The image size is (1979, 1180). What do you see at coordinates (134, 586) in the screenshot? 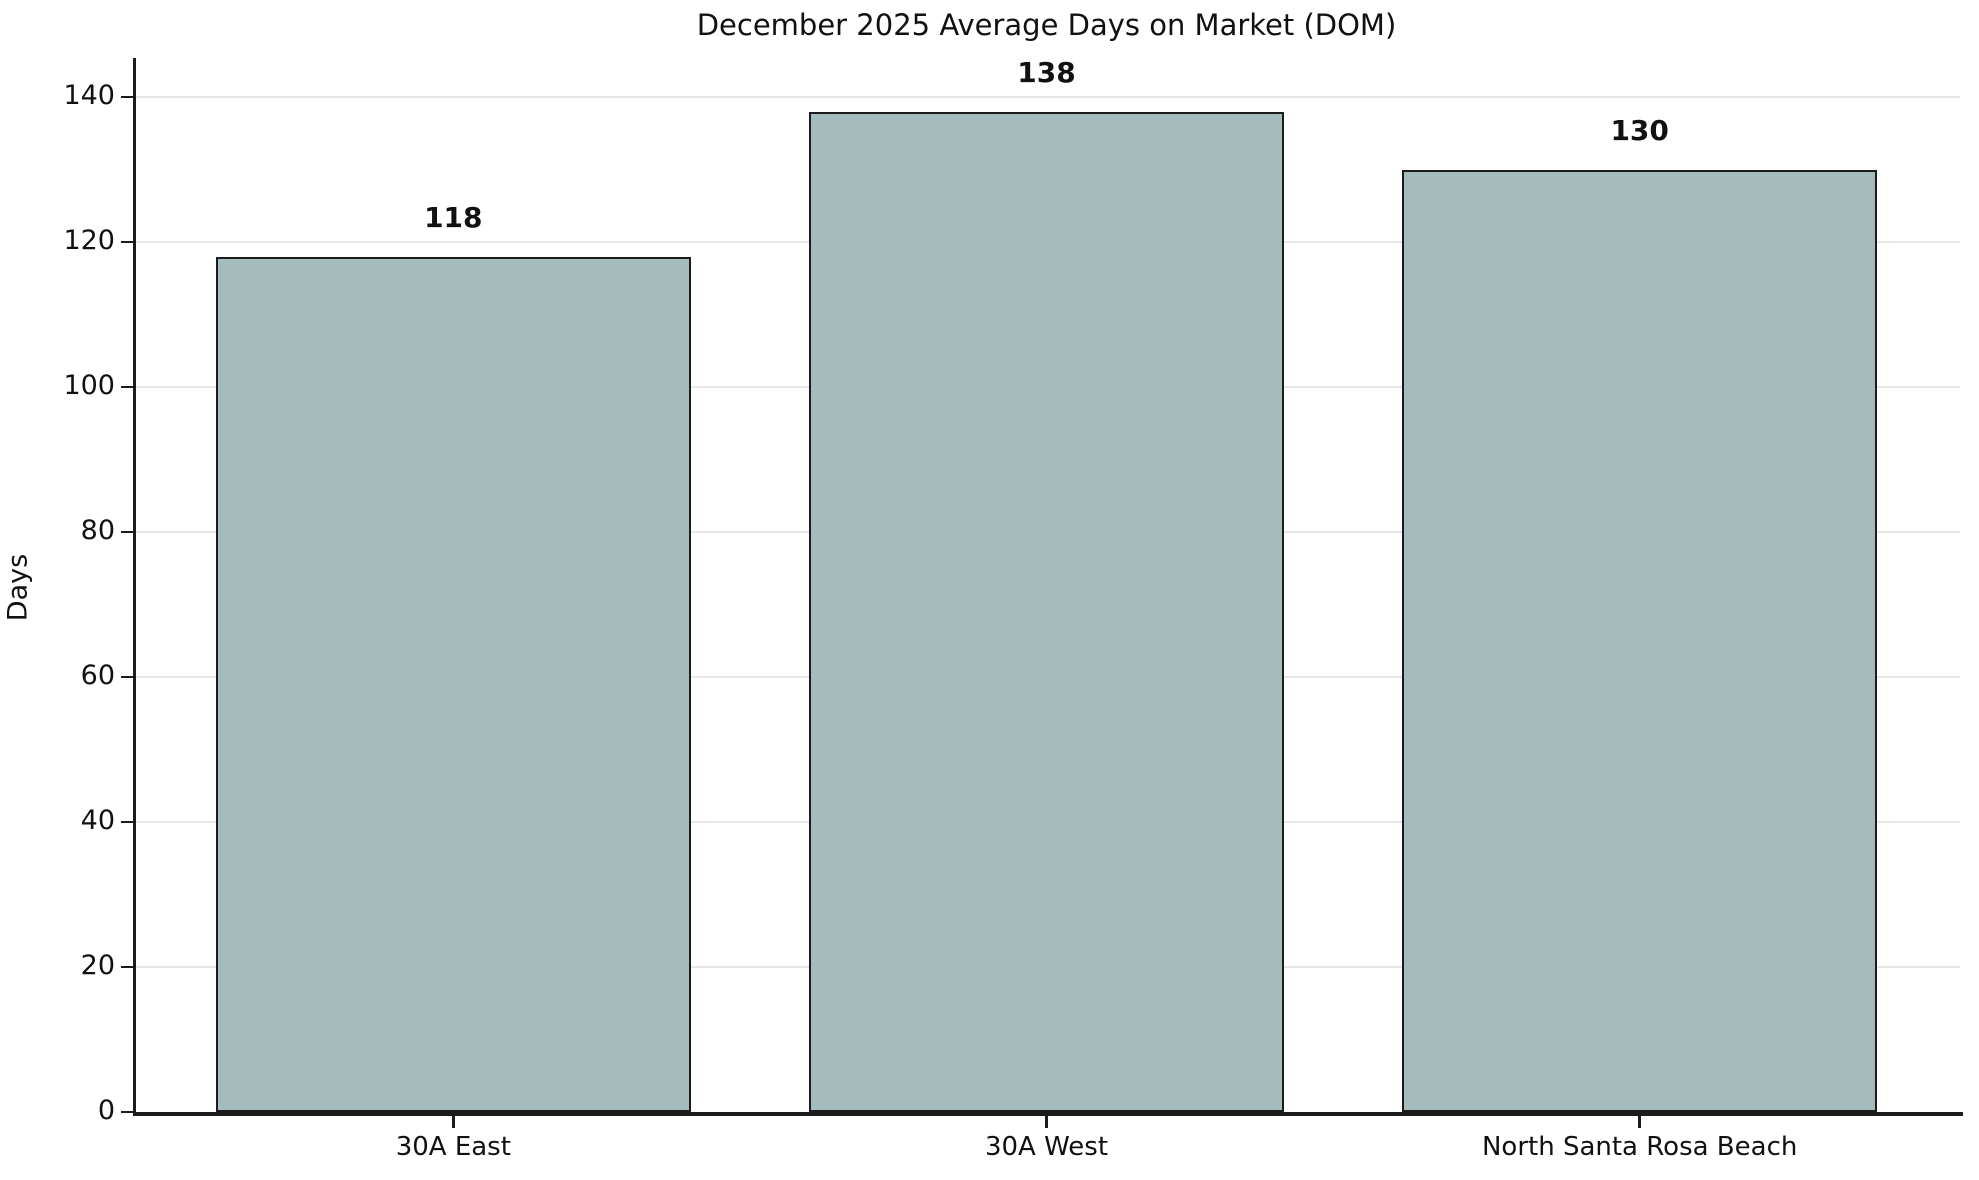
I see `y-axis-spine` at bounding box center [134, 586].